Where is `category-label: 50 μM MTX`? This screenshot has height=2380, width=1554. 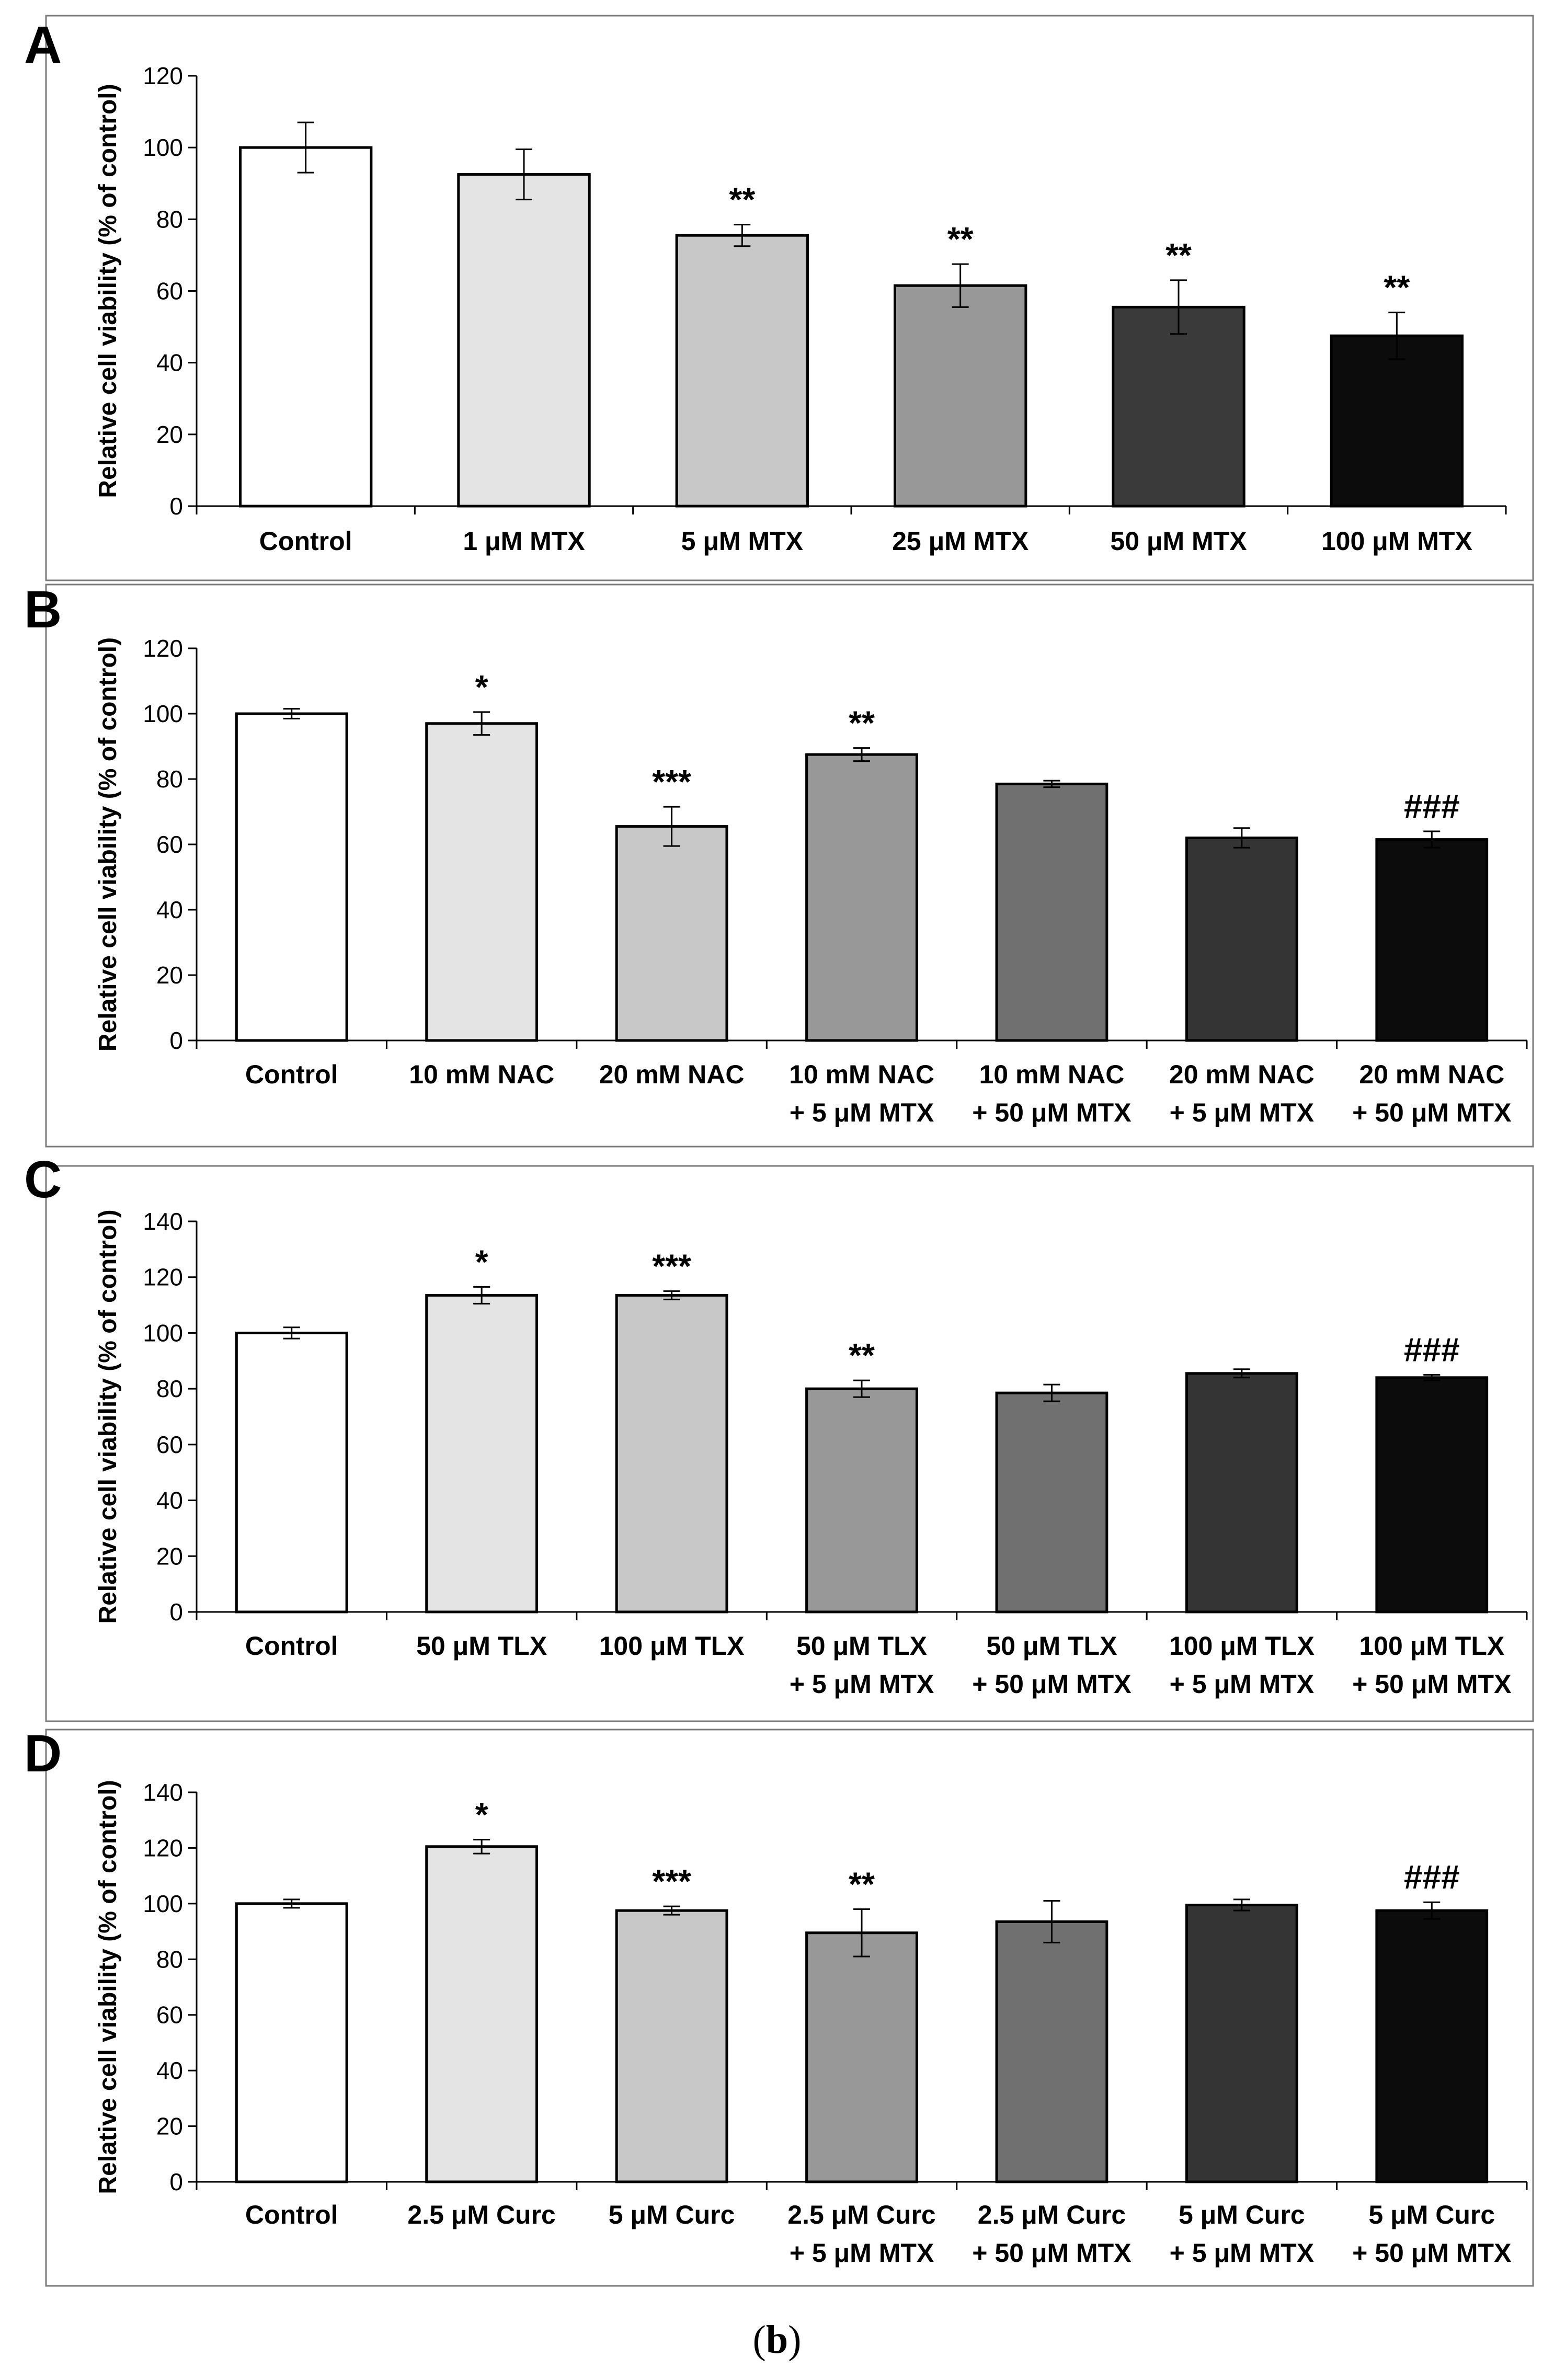 category-label: 50 μM MTX is located at coordinates (1179, 541).